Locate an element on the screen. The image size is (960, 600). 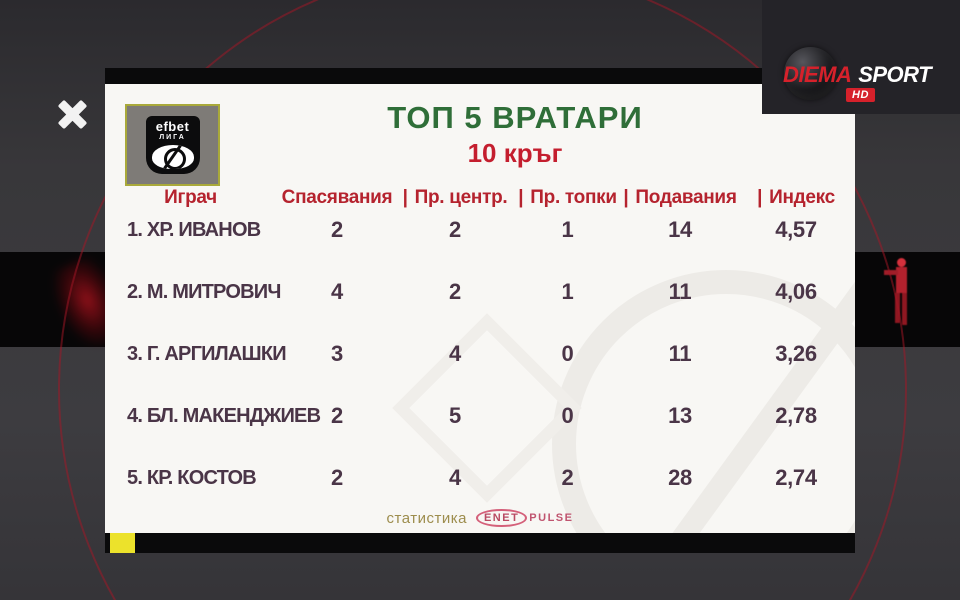
panel-footer: статистика ENET PULSE is located at coordinates (480, 518).